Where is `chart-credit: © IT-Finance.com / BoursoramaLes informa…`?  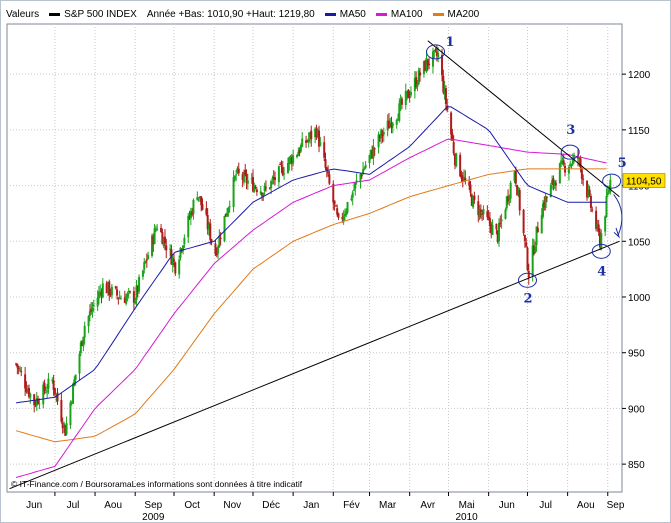
chart-credit: © IT-Finance.com / BoursoramaLes informa… is located at coordinates (157, 484).